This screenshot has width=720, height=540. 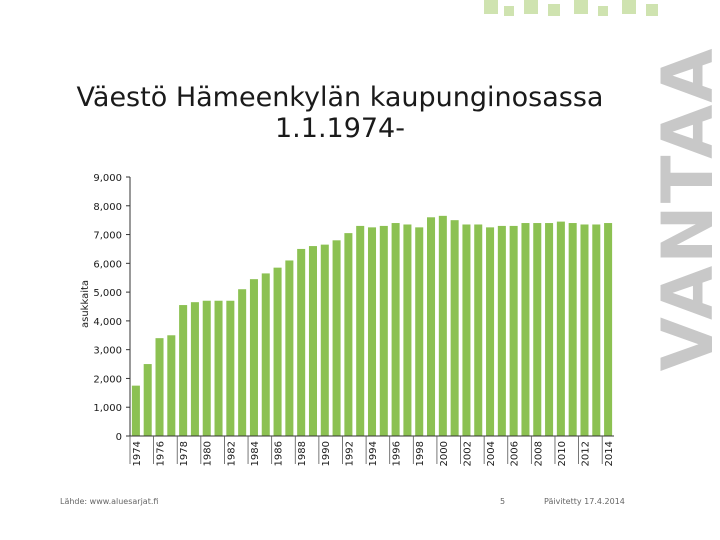 What do you see at coordinates (397, 453) in the screenshot?
I see `x-tick-label: 1996` at bounding box center [397, 453].